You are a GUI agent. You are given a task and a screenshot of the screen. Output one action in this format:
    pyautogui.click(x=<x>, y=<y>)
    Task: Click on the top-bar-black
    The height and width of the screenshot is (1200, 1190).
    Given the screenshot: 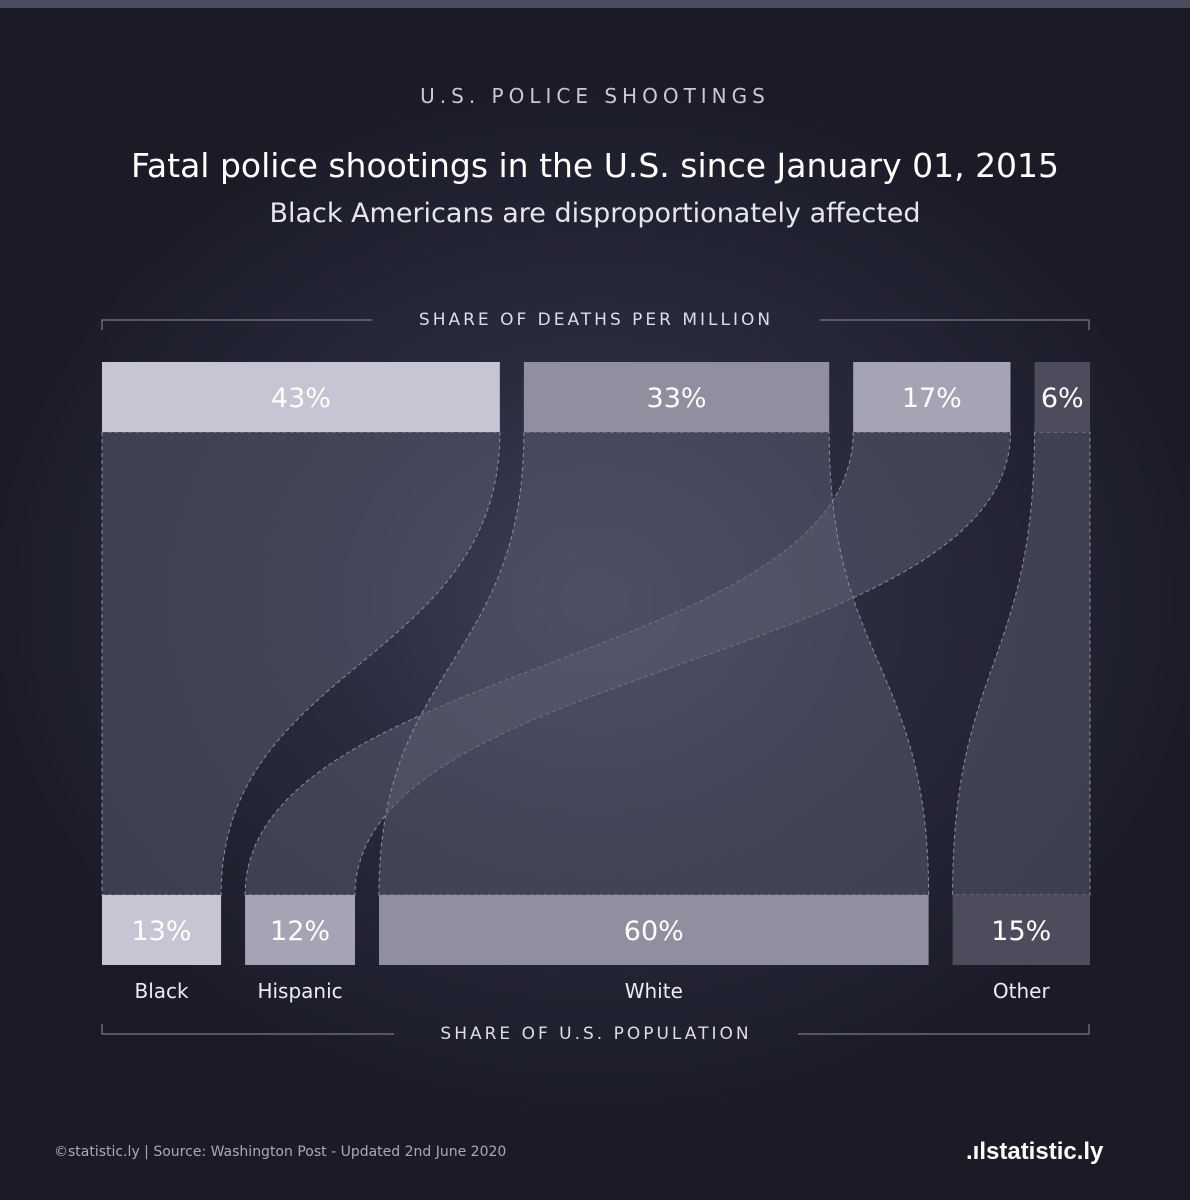 What is the action you would take?
    pyautogui.click(x=301, y=397)
    